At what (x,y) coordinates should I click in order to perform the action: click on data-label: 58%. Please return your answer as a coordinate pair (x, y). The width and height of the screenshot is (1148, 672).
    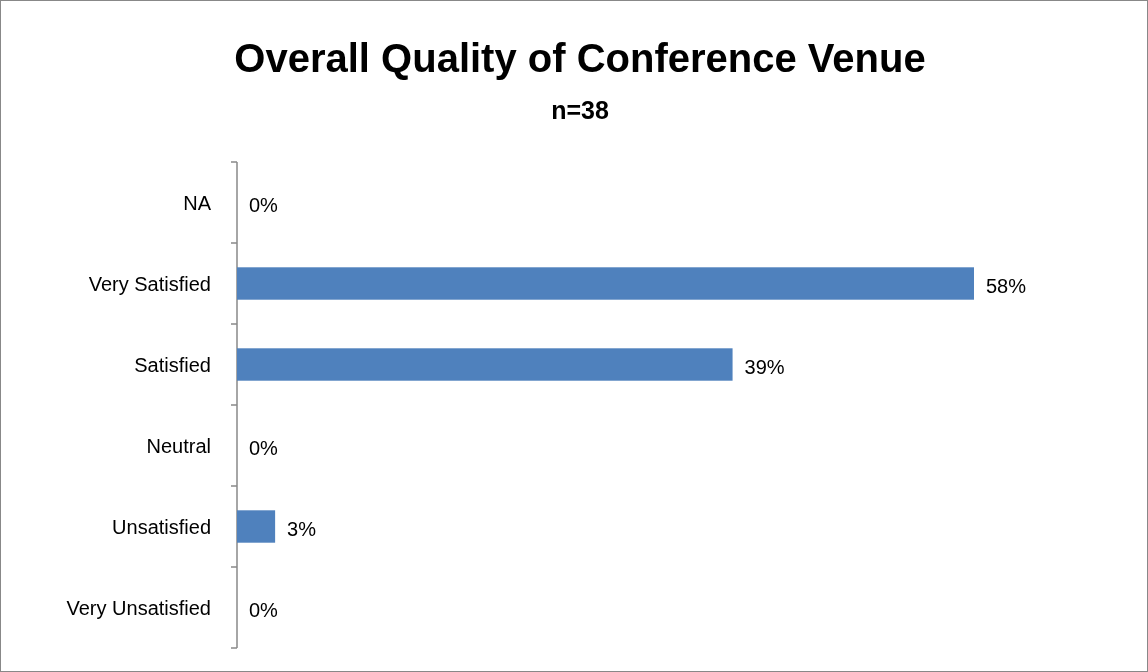
    Looking at the image, I should click on (1006, 285).